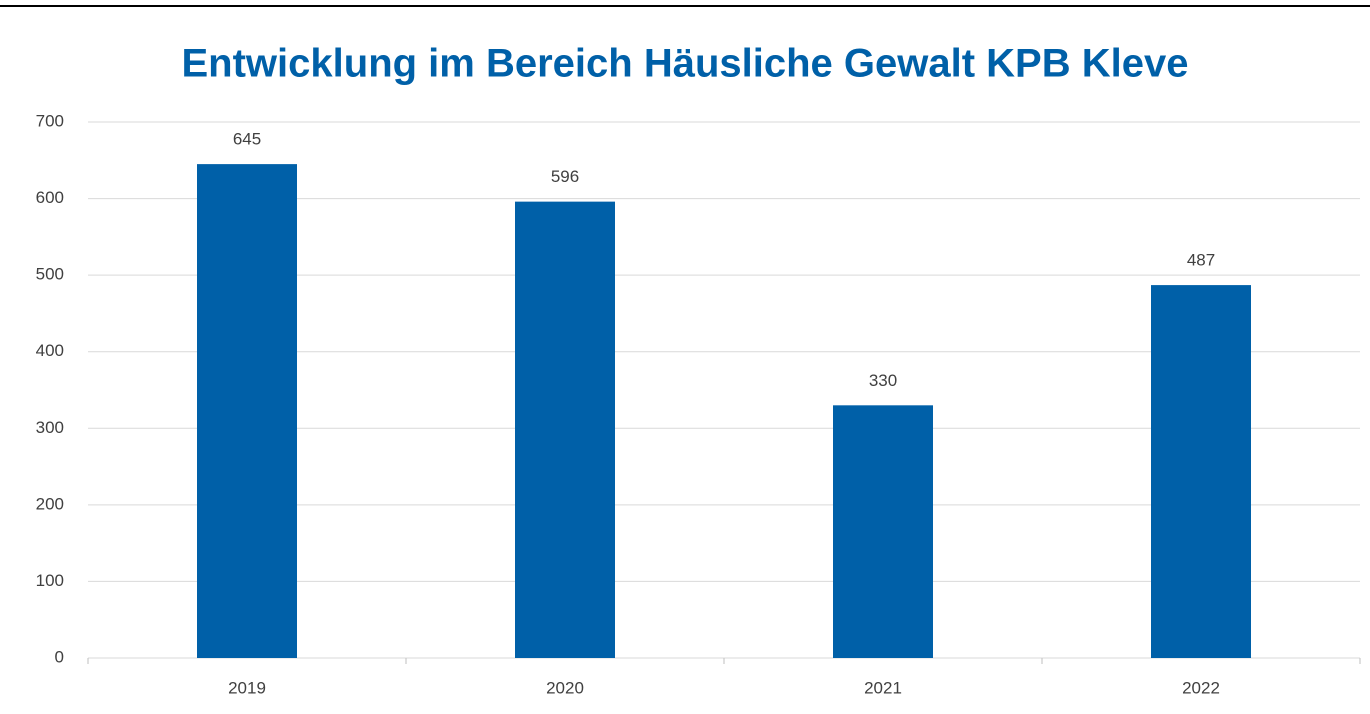 This screenshot has width=1370, height=714. Describe the element at coordinates (59, 656) in the screenshot. I see `y-tick-label: 0` at that location.